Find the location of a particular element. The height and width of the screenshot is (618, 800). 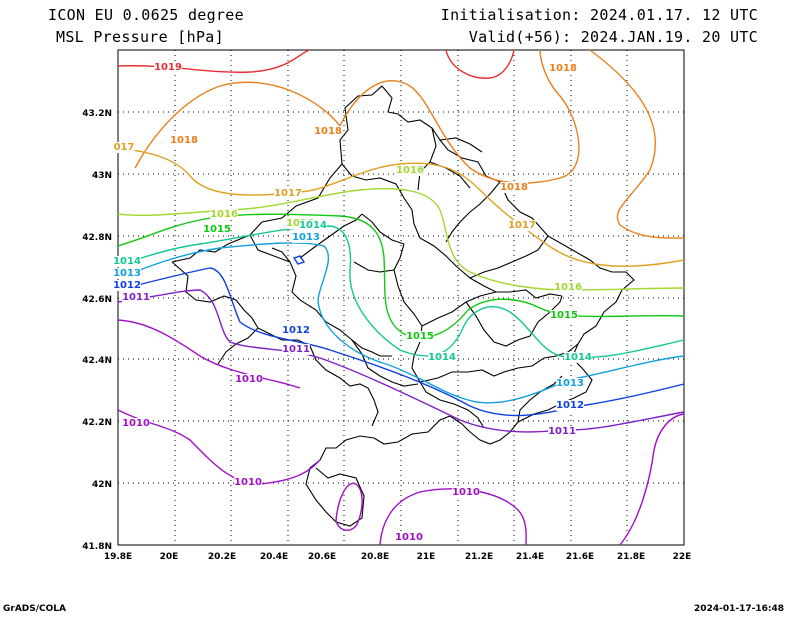

lat-tick: 42.8N is located at coordinates (97, 238).